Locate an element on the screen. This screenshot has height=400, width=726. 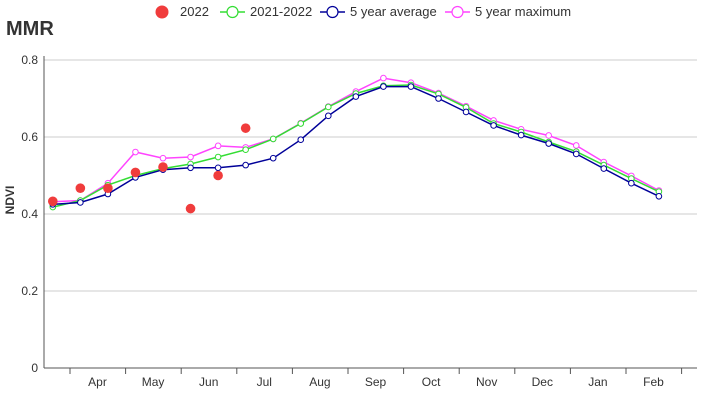
x-tick-label-feb: Feb is located at coordinates (653, 382).